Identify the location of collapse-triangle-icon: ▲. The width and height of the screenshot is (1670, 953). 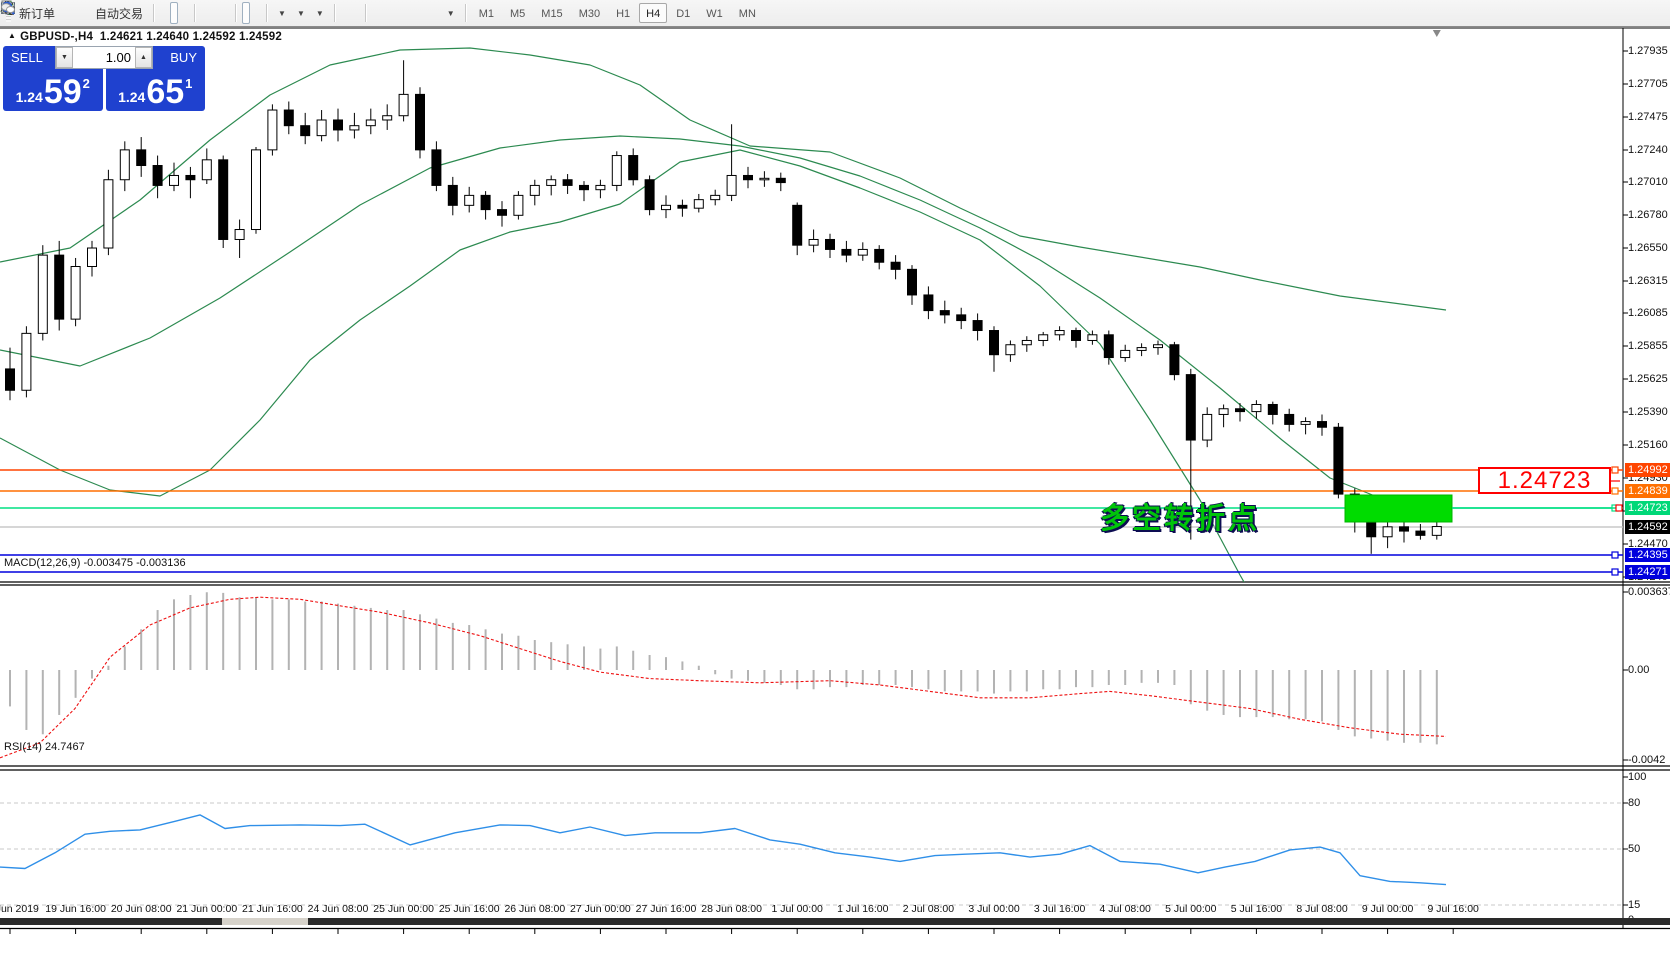
(12, 35).